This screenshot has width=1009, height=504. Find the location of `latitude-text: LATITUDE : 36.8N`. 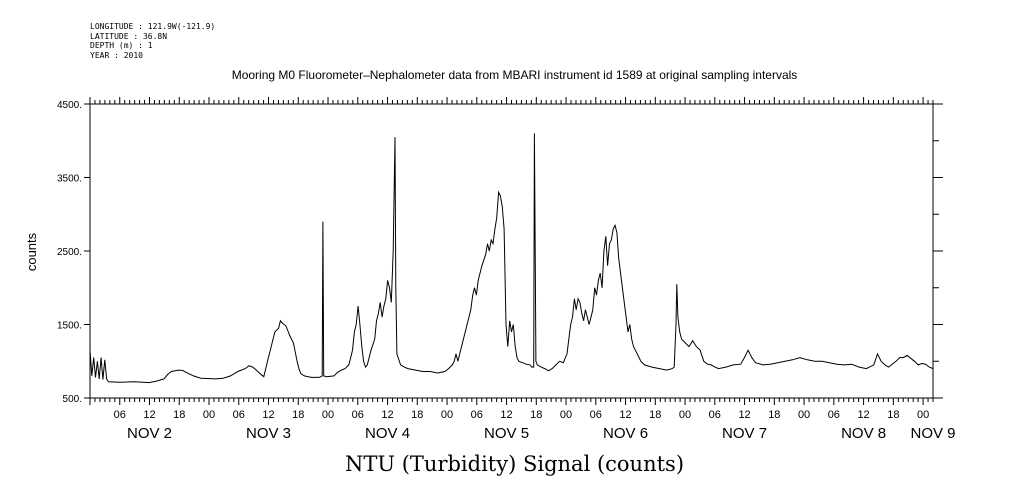

latitude-text: LATITUDE : 36.8N is located at coordinates (129, 36).